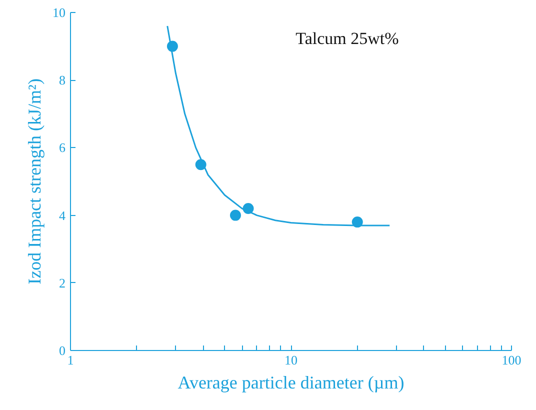  Describe the element at coordinates (62, 148) in the screenshot. I see `y-tick-label: 6` at that location.